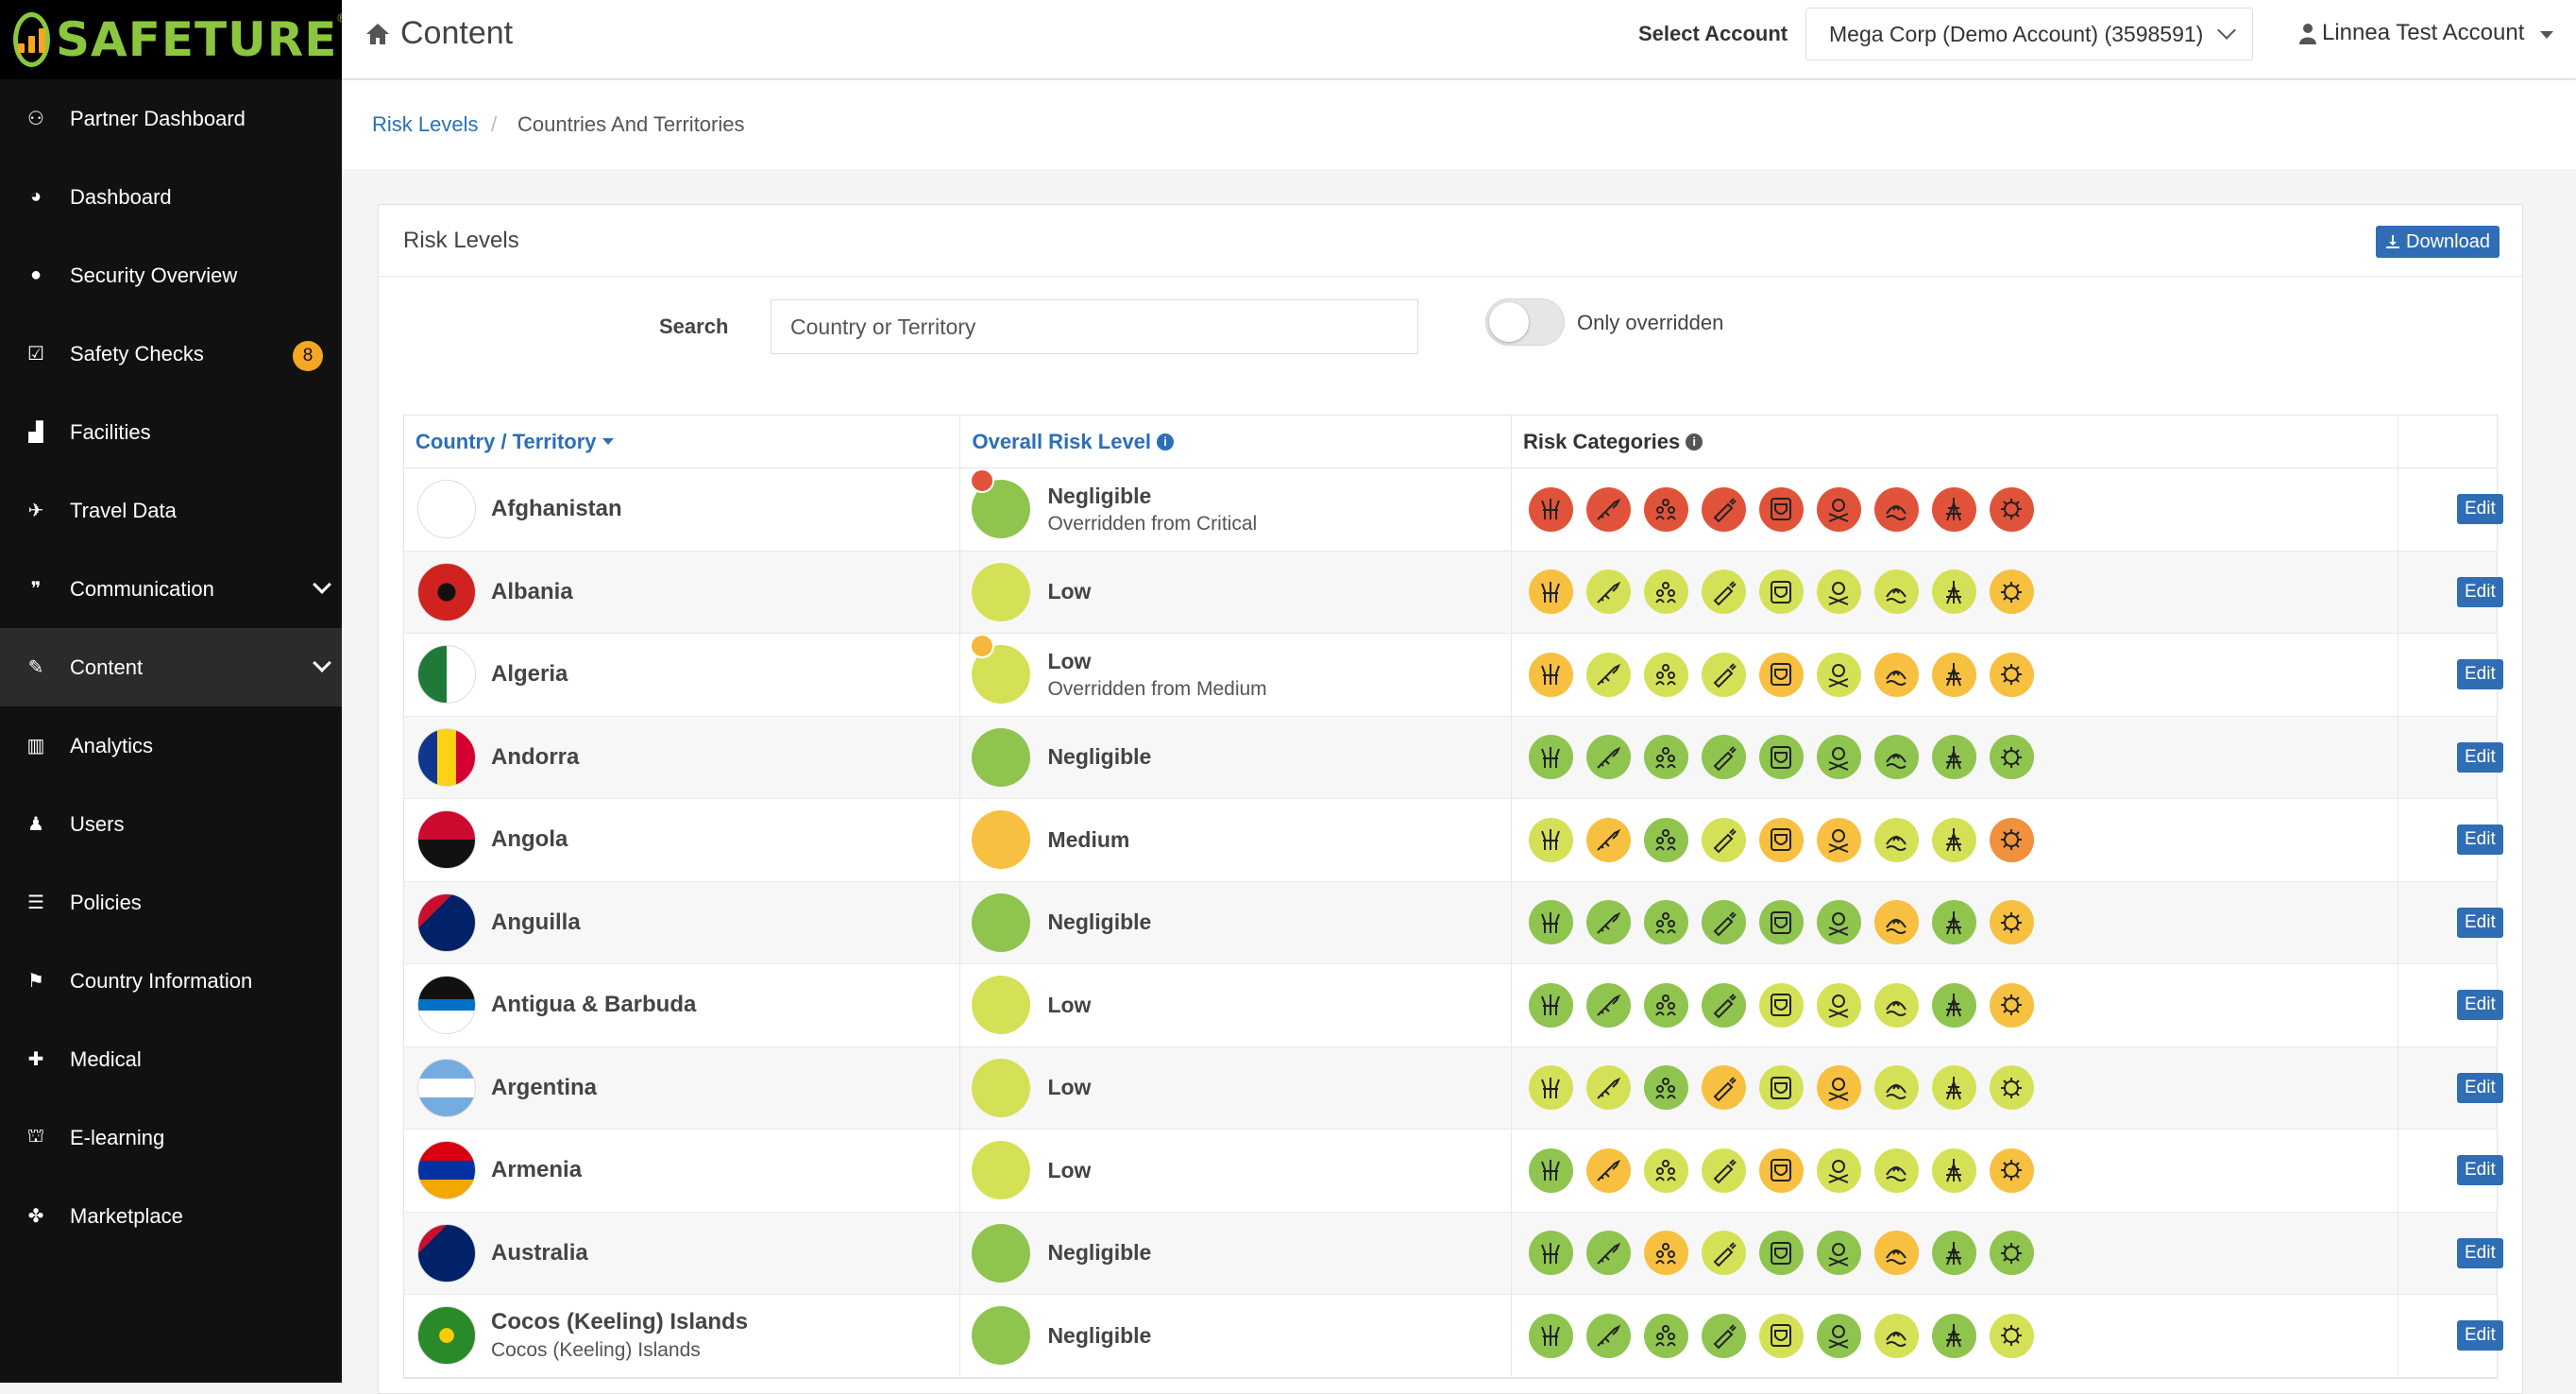  Describe the element at coordinates (529, 839) in the screenshot. I see `country-name: Angola` at that location.